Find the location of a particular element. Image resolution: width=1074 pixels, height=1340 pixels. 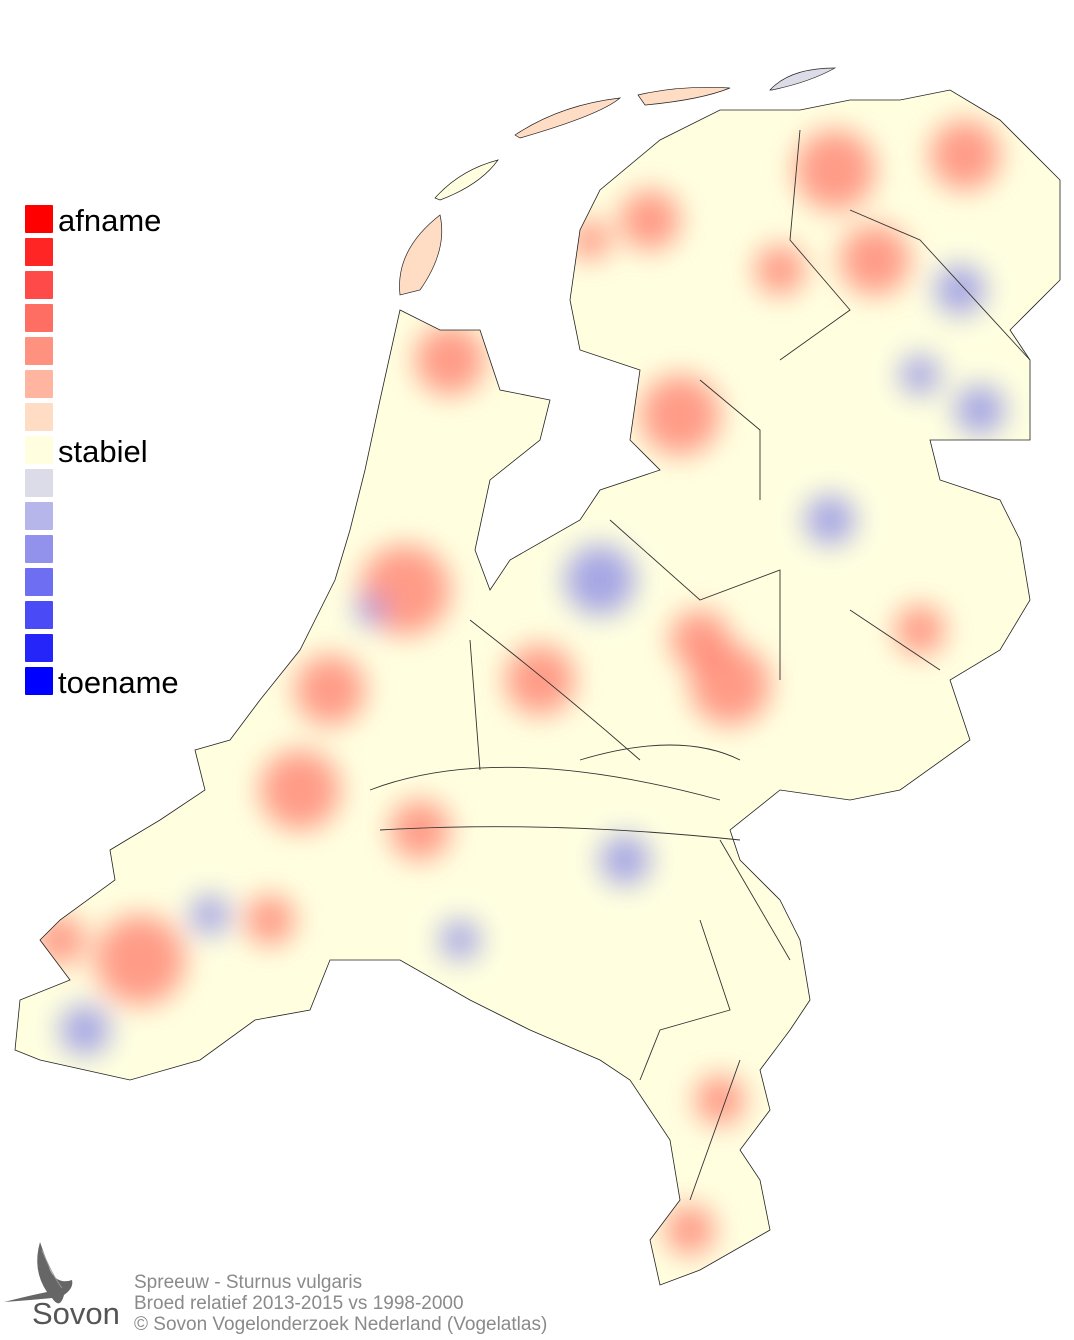

legend-label-increase: toename is located at coordinates (118, 682).